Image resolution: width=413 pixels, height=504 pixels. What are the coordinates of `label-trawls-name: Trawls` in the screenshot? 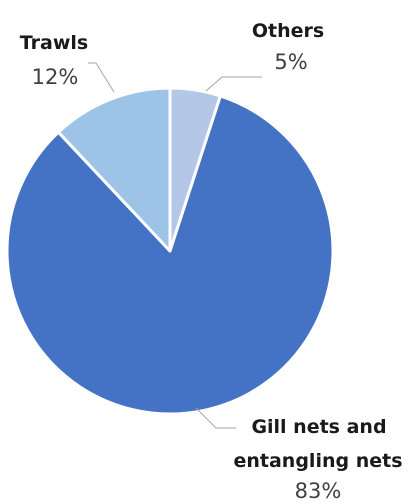 It's located at (54, 43).